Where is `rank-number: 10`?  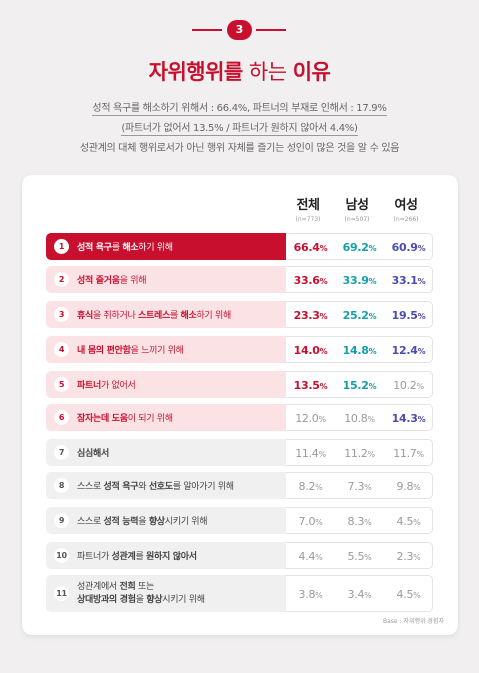
rank-number: 10 is located at coordinates (61, 555).